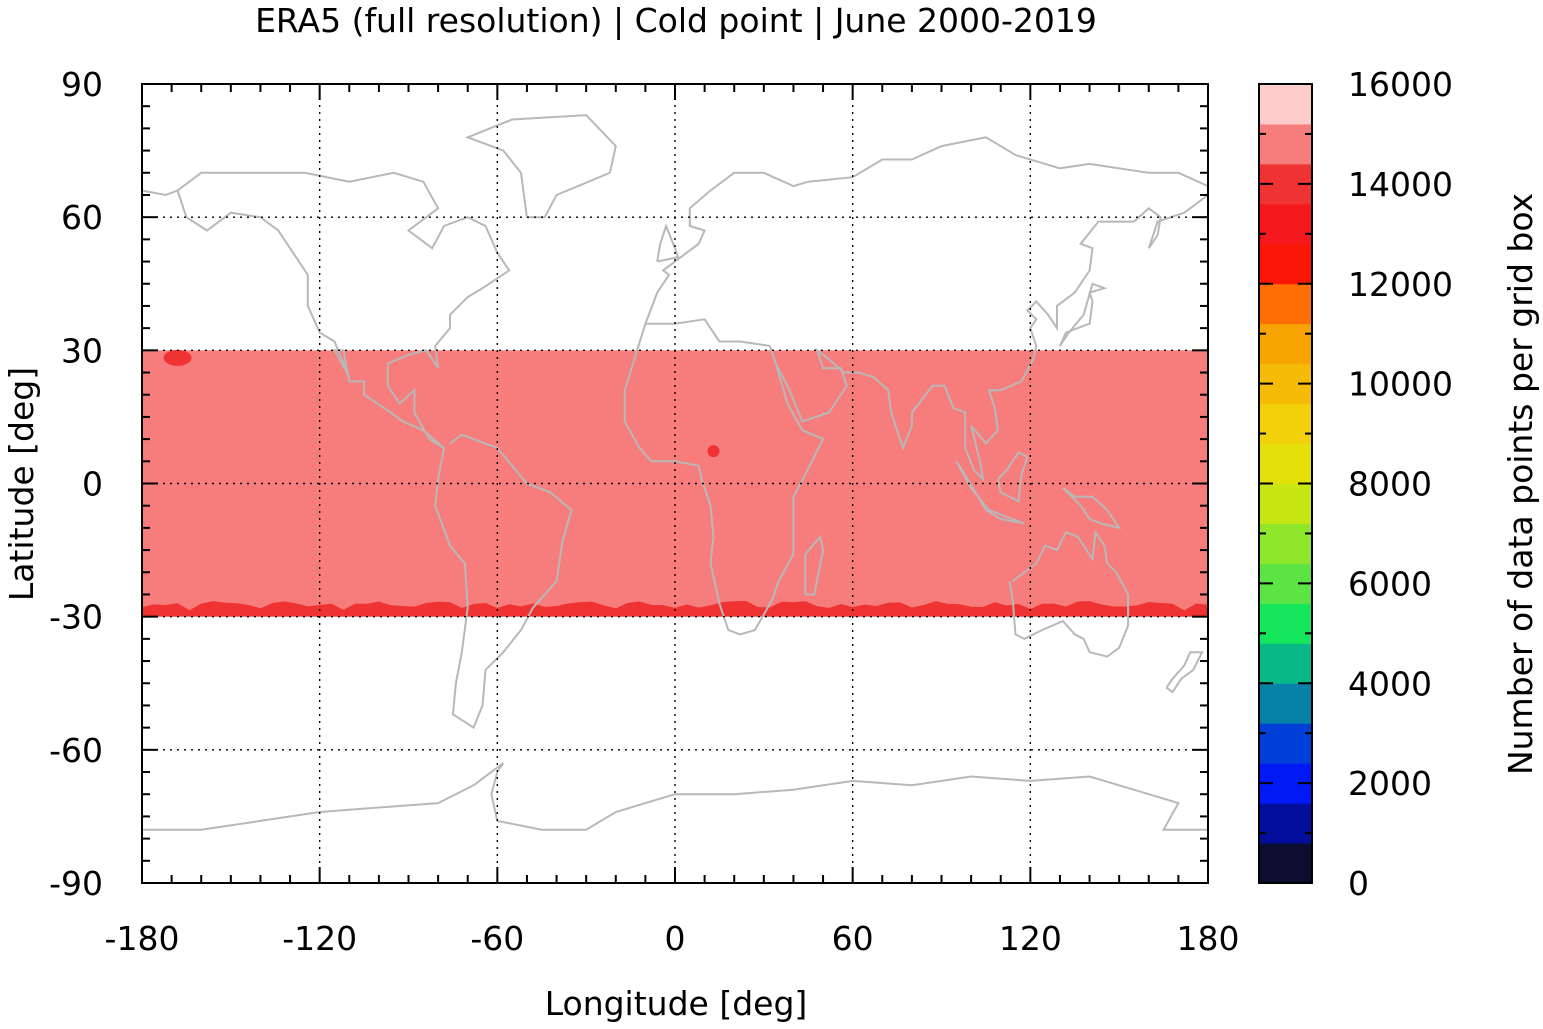 This screenshot has width=1543, height=1029. What do you see at coordinates (76, 750) in the screenshot?
I see `y-tick-label: -60` at bounding box center [76, 750].